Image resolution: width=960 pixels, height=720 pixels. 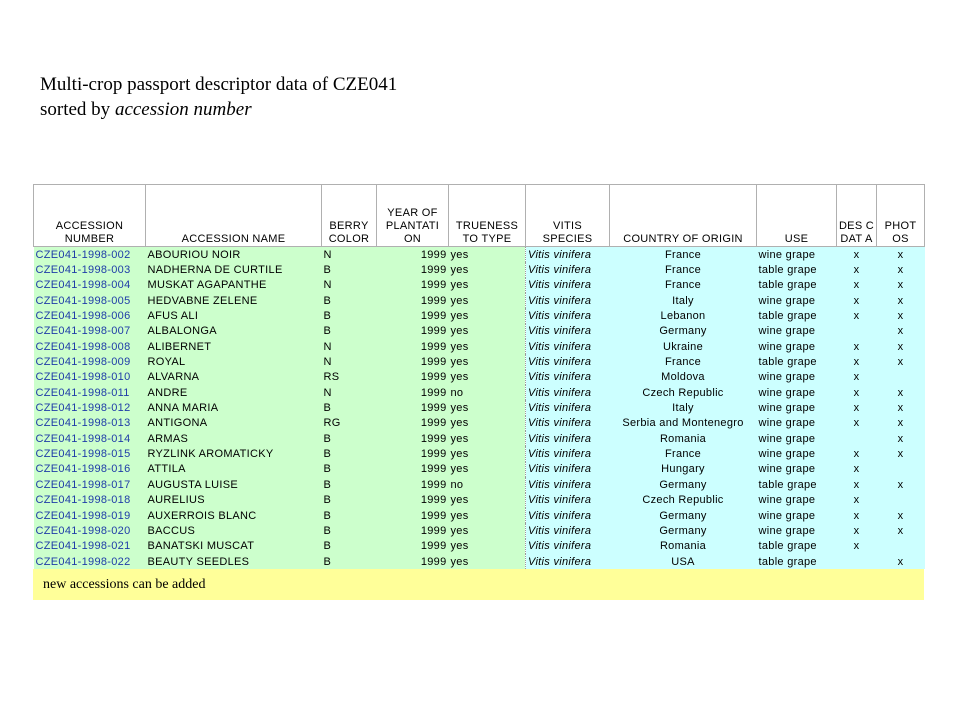 I want to click on header-use: USE, so click(x=796, y=215).